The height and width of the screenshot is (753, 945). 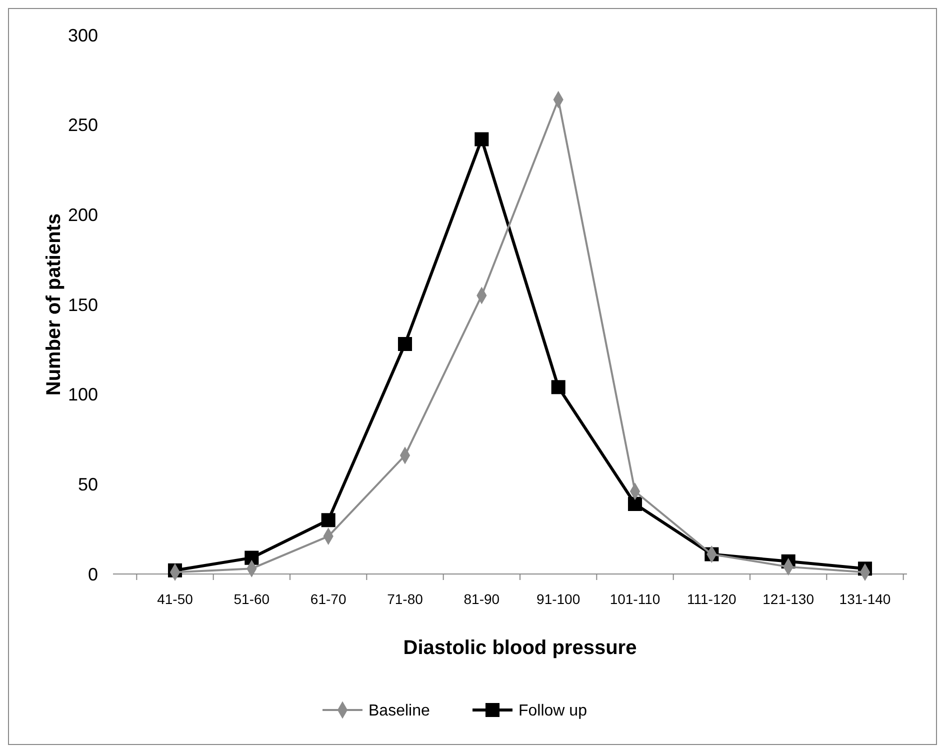 What do you see at coordinates (83, 214) in the screenshot?
I see `y-tick-label: 200` at bounding box center [83, 214].